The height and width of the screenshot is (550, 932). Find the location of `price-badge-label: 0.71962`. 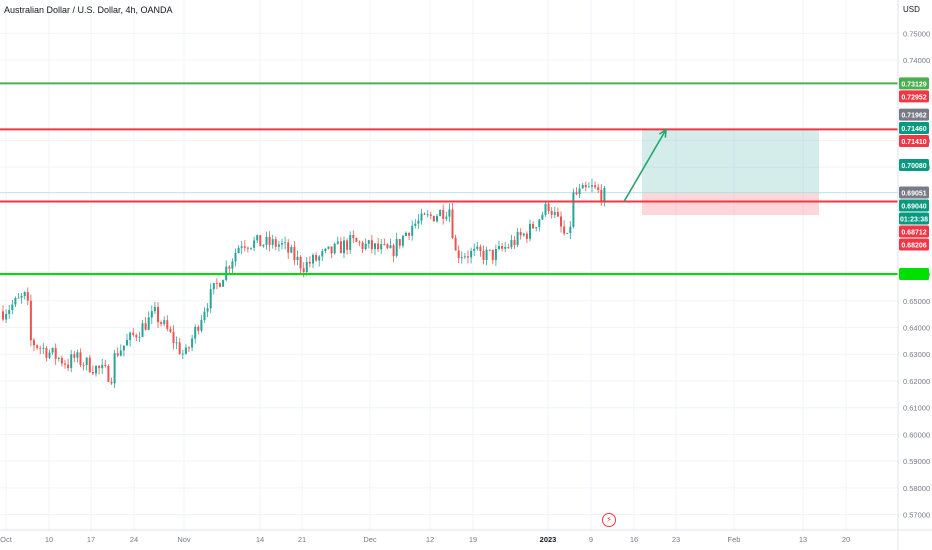

price-badge-label: 0.71962 is located at coordinates (913, 116).